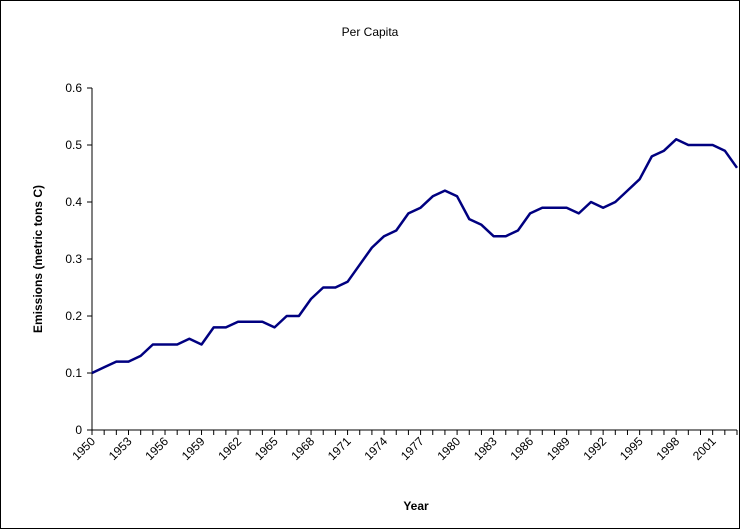 The image size is (741, 530). I want to click on y-tick-label: 0.3, so click(73, 259).